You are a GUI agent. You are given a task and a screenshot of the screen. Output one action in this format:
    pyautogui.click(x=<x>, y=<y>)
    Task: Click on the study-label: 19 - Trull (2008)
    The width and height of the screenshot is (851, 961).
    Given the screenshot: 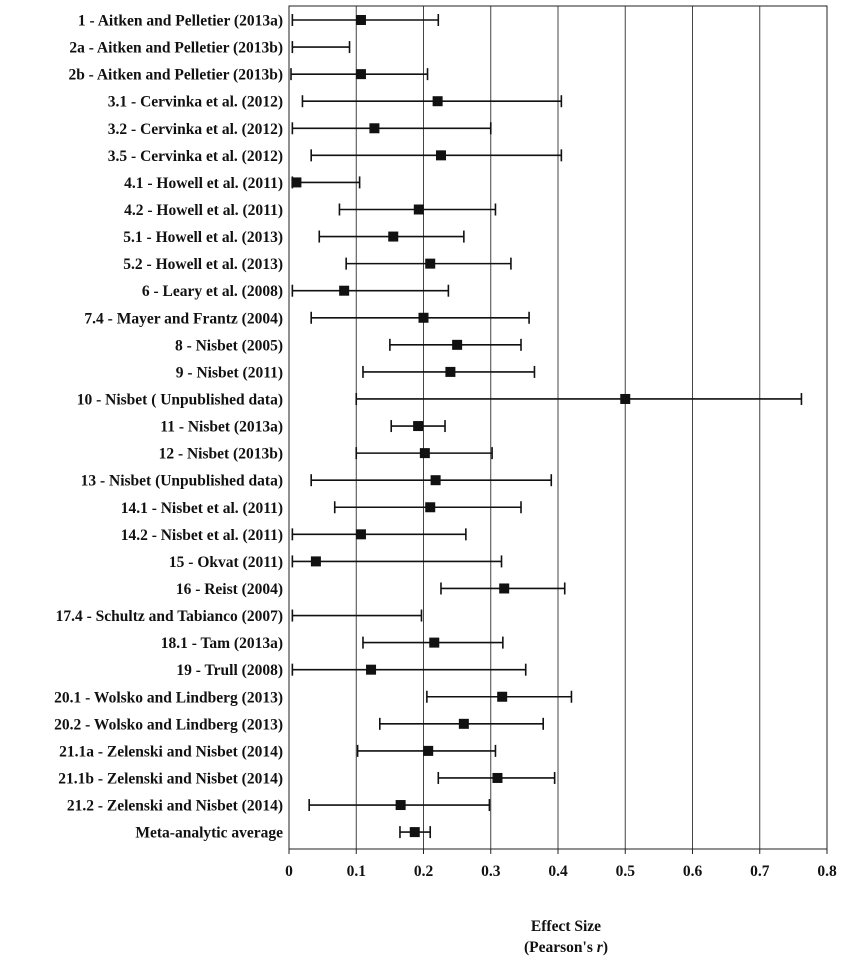 What is the action you would take?
    pyautogui.click(x=229, y=670)
    